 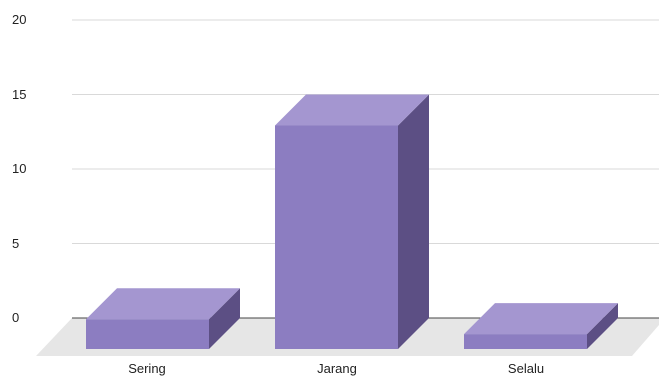 I want to click on y-tick-label: 0, so click(x=15, y=317).